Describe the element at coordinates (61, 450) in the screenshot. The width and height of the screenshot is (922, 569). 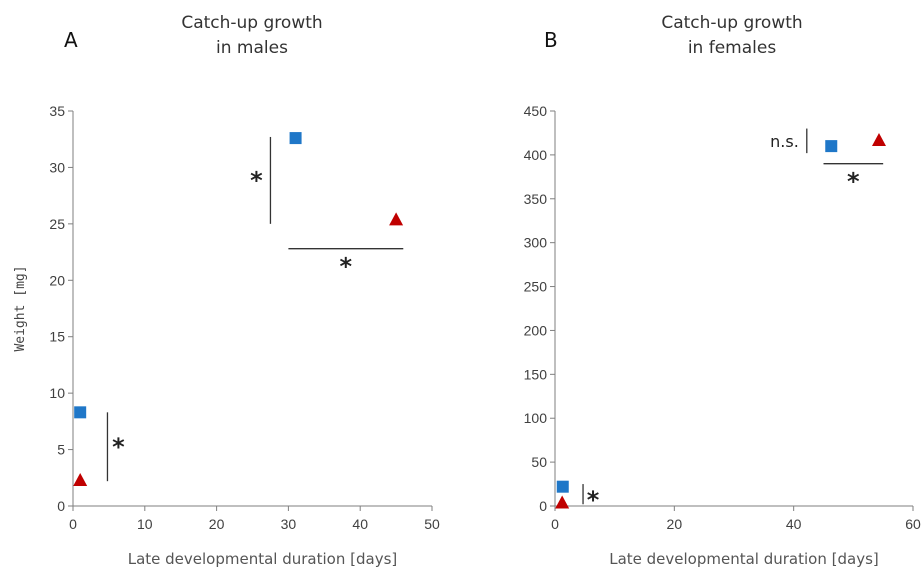
I see `y-tick-label: 5` at that location.